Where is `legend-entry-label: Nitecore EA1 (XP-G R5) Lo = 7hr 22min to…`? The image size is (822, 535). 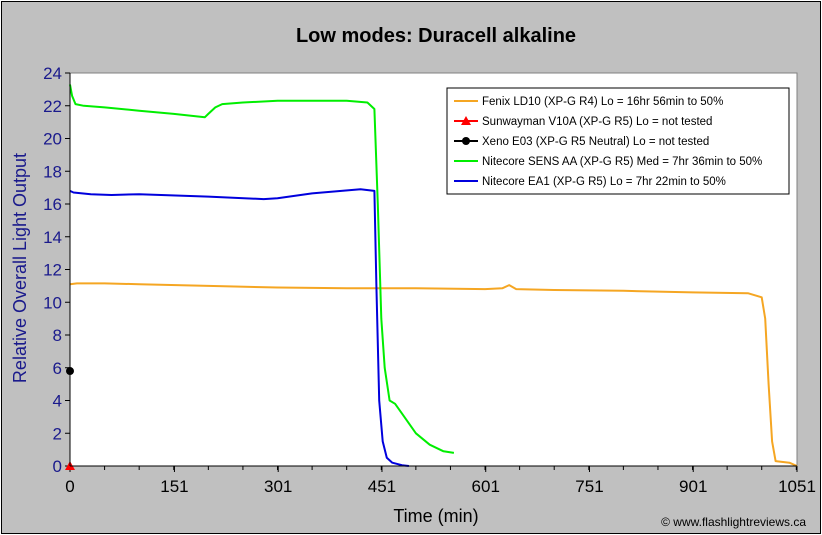
legend-entry-label: Nitecore EA1 (XP-G R5) Lo = 7hr 22min to… is located at coordinates (604, 182).